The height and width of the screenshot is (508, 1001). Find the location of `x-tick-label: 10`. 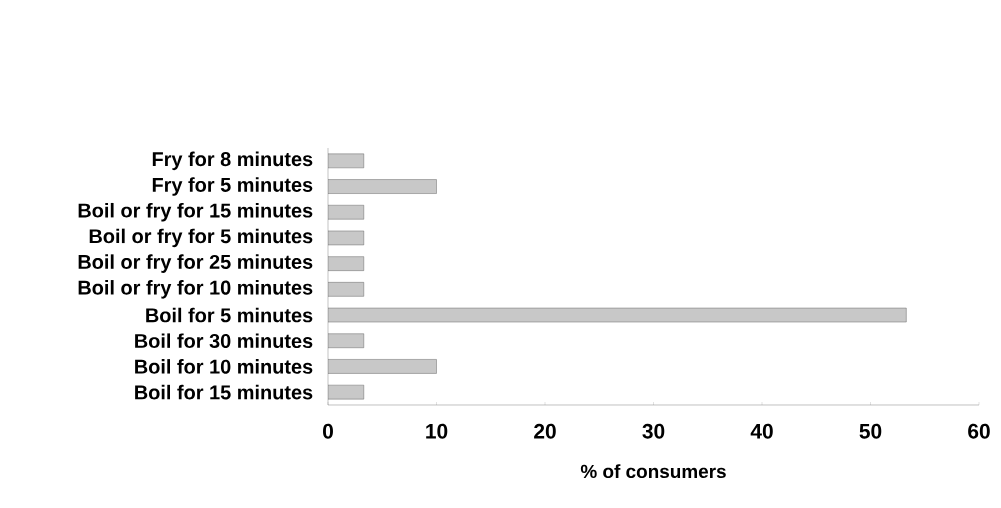

x-tick-label: 10 is located at coordinates (437, 431).